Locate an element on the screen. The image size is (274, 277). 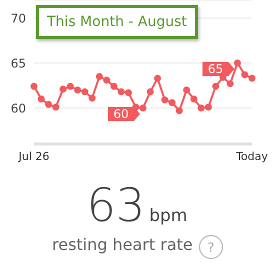
y-tick-label: 65 is located at coordinates (18, 63).